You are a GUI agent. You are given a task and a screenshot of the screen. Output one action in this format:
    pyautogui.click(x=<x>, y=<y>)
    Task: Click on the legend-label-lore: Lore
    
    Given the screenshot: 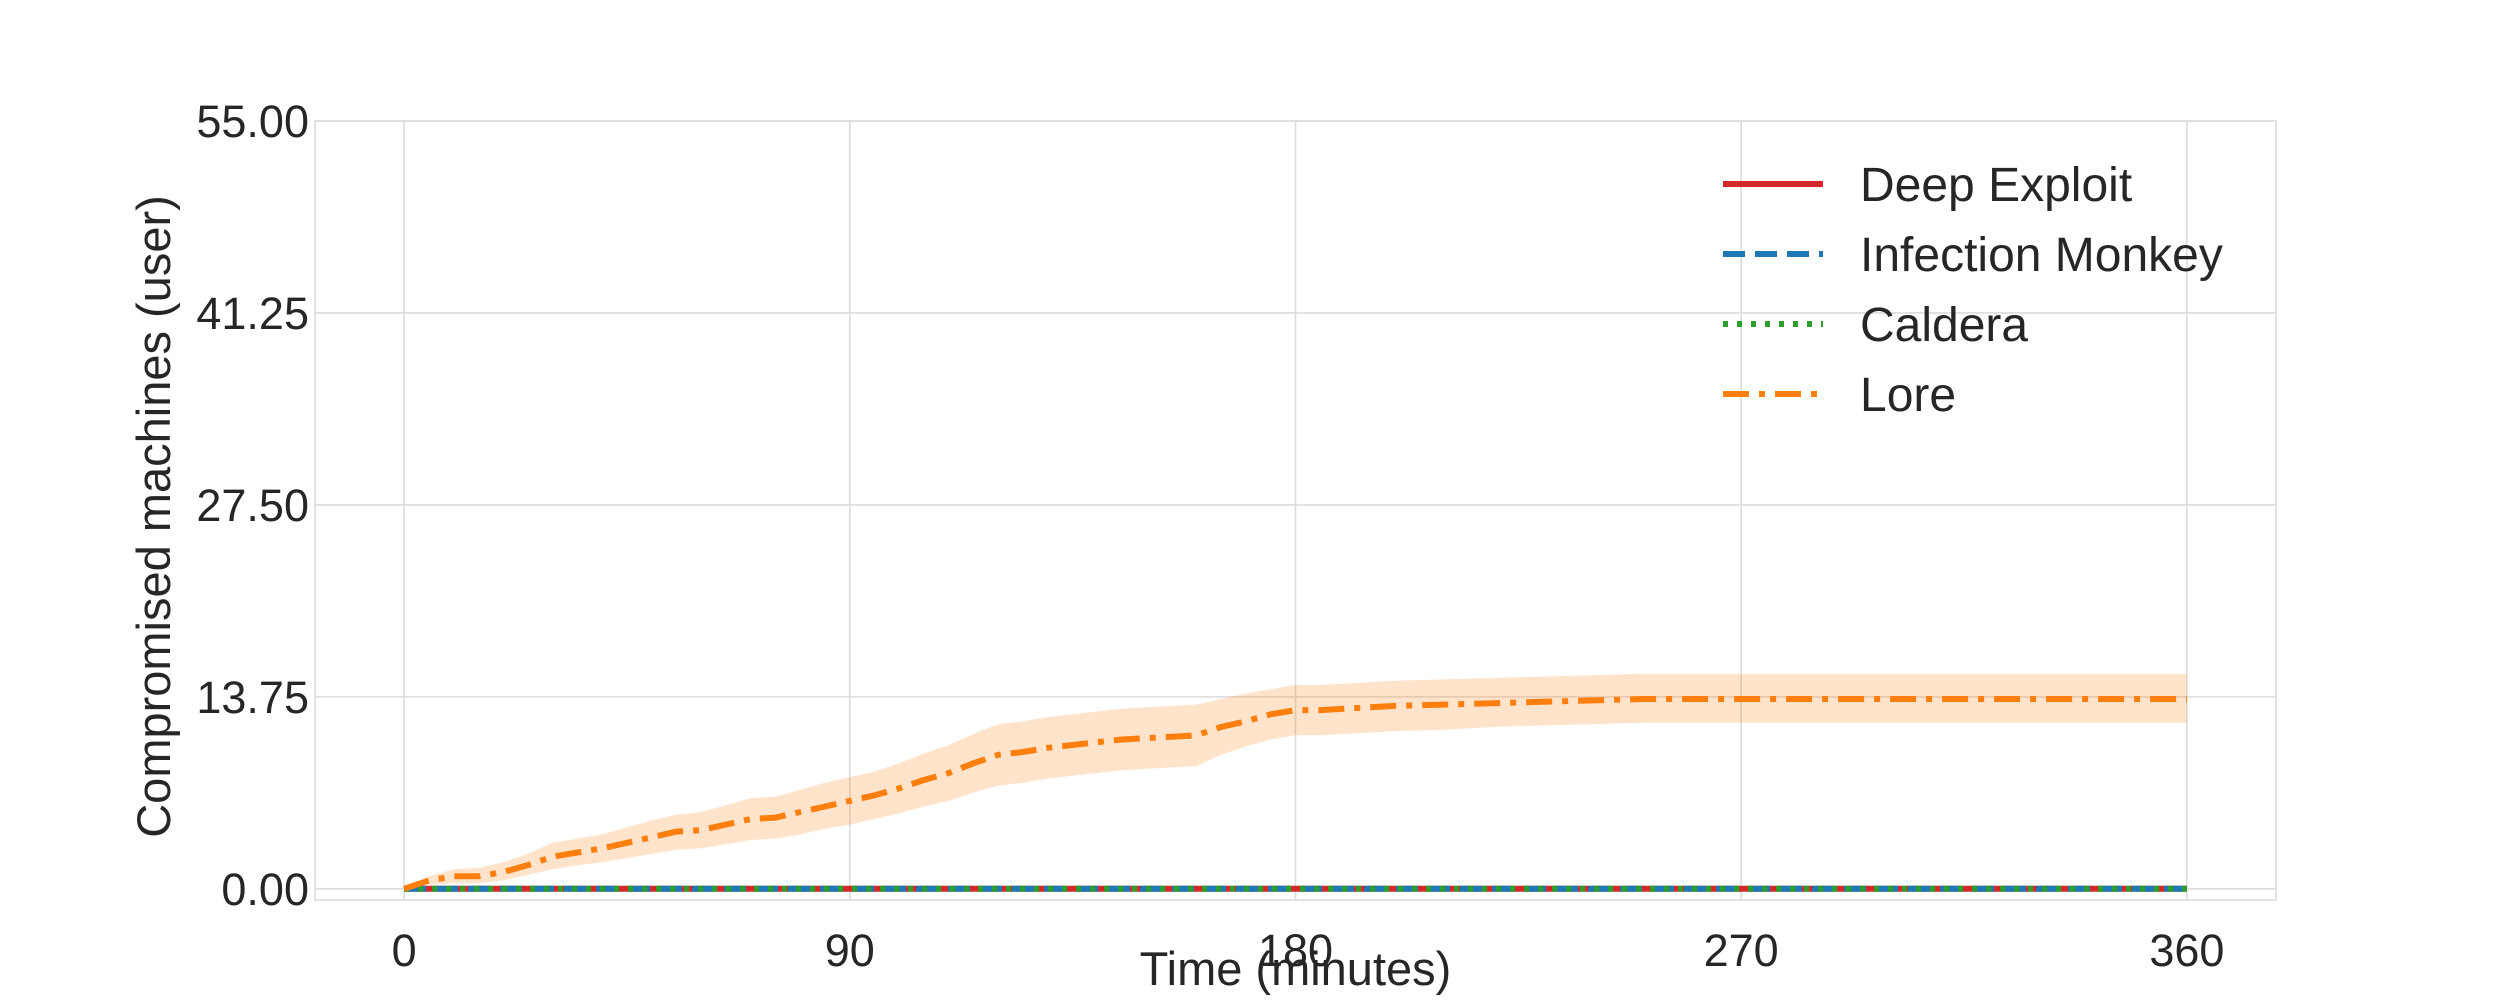 What is the action you would take?
    pyautogui.click(x=1908, y=395)
    